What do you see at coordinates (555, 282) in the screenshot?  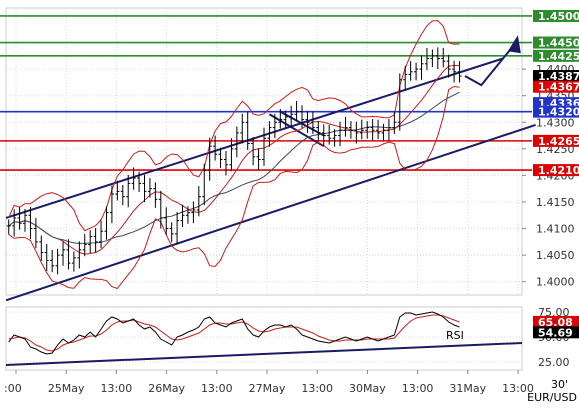 I see `y-tick-label: 1.4000` at bounding box center [555, 282].